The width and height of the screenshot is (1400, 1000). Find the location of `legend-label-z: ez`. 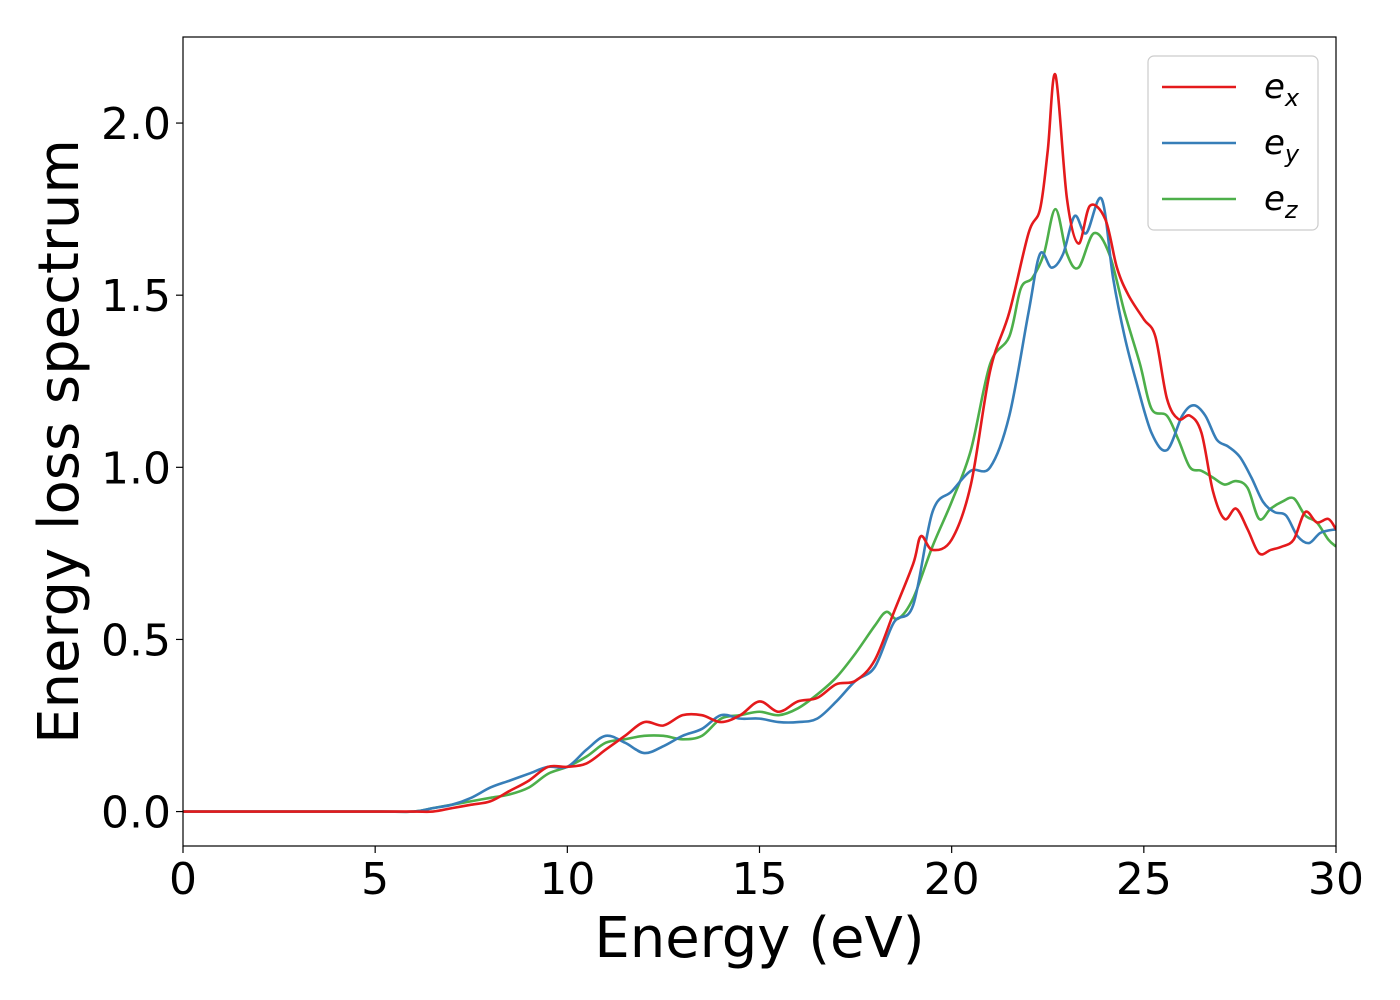

legend-label-z: ez is located at coordinates (1281, 201).